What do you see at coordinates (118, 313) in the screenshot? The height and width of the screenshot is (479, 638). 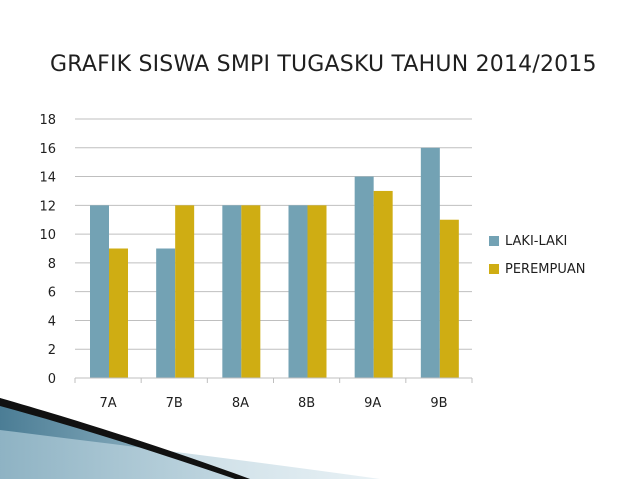 I see `bar-7a-perempuan` at bounding box center [118, 313].